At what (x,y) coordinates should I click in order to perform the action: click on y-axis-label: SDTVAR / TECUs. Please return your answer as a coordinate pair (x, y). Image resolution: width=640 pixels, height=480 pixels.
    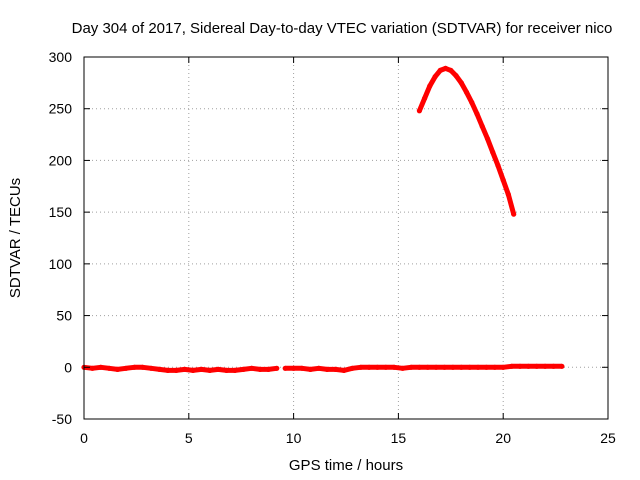
    Looking at the image, I should click on (15, 238).